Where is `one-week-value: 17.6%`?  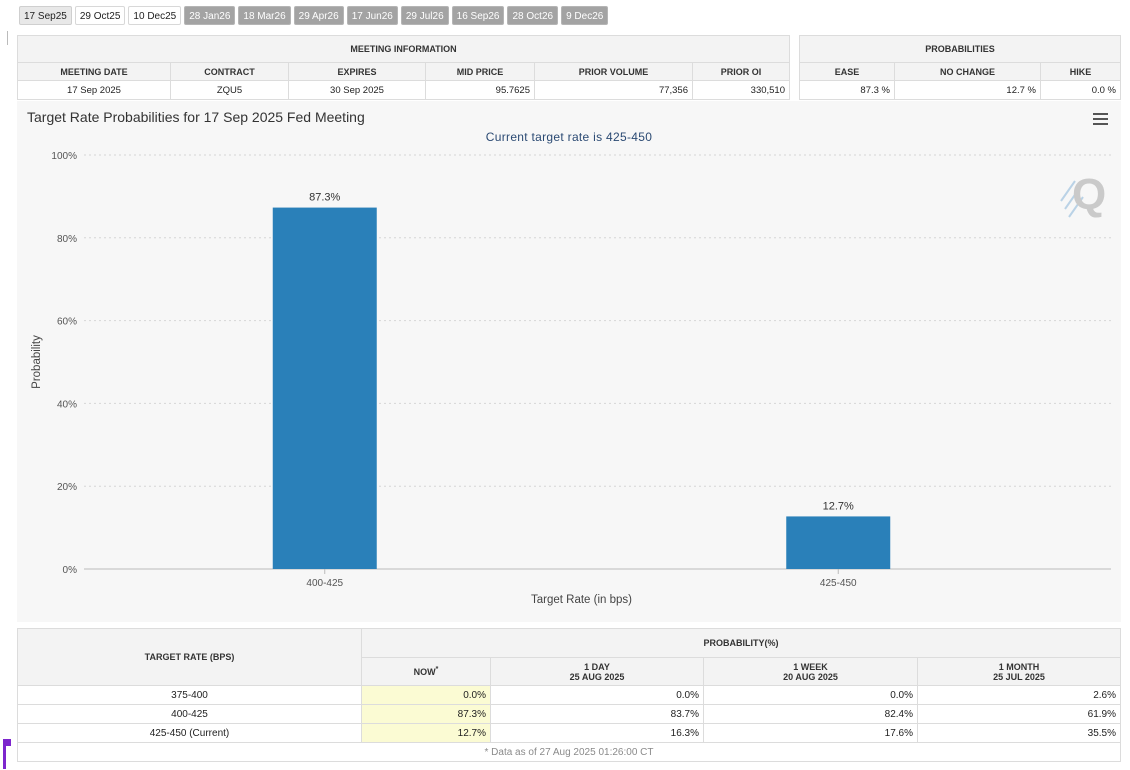
one-week-value: 17.6% is located at coordinates (810, 733).